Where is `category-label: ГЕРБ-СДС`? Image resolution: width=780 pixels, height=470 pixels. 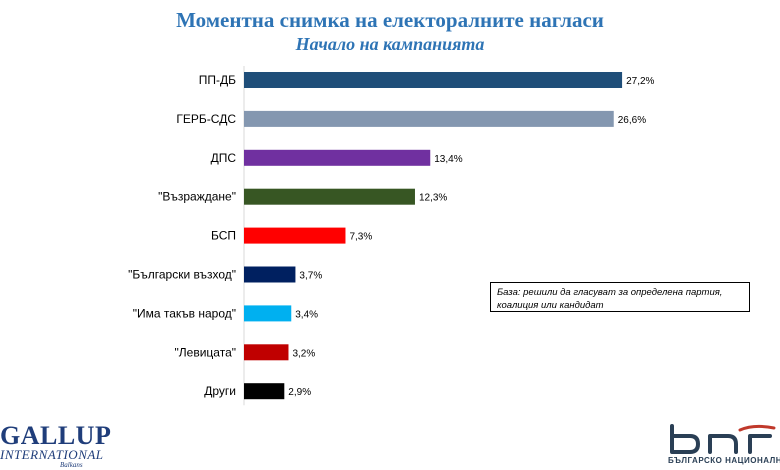 category-label: ГЕРБ-СДС is located at coordinates (206, 119).